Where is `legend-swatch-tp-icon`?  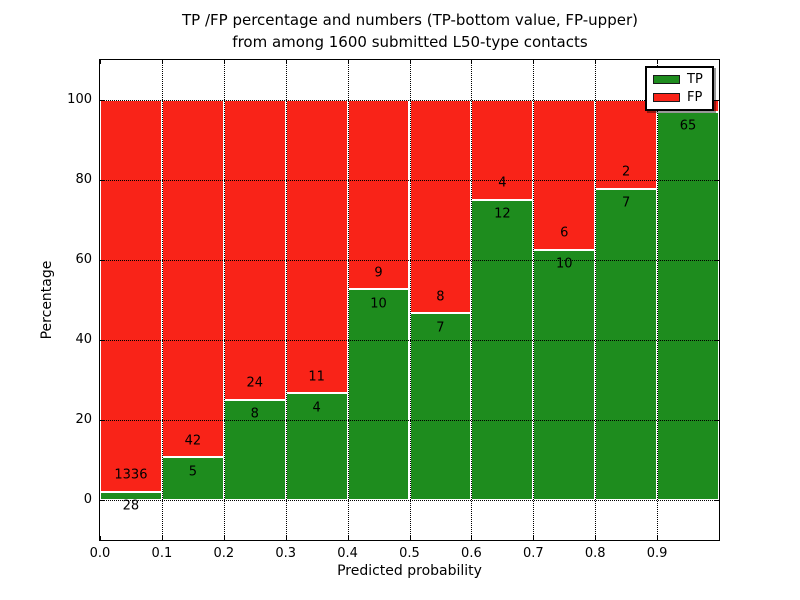
legend-swatch-tp-icon is located at coordinates (666, 79).